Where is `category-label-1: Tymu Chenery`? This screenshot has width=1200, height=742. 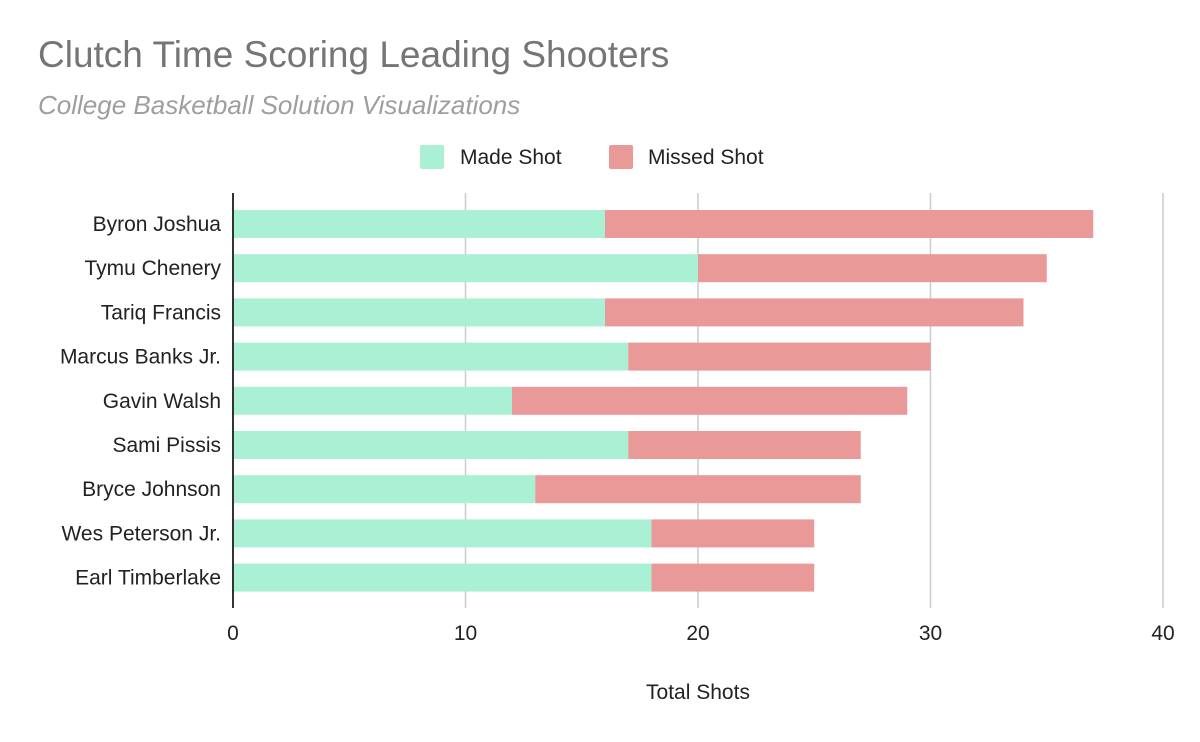 category-label-1: Tymu Chenery is located at coordinates (152, 268).